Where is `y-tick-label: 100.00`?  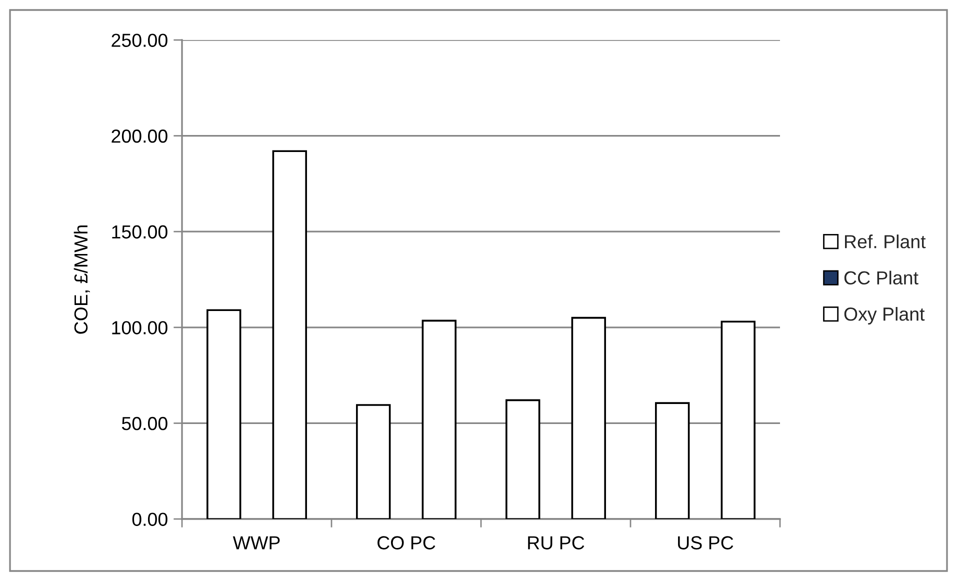
y-tick-label: 100.00 is located at coordinates (140, 327).